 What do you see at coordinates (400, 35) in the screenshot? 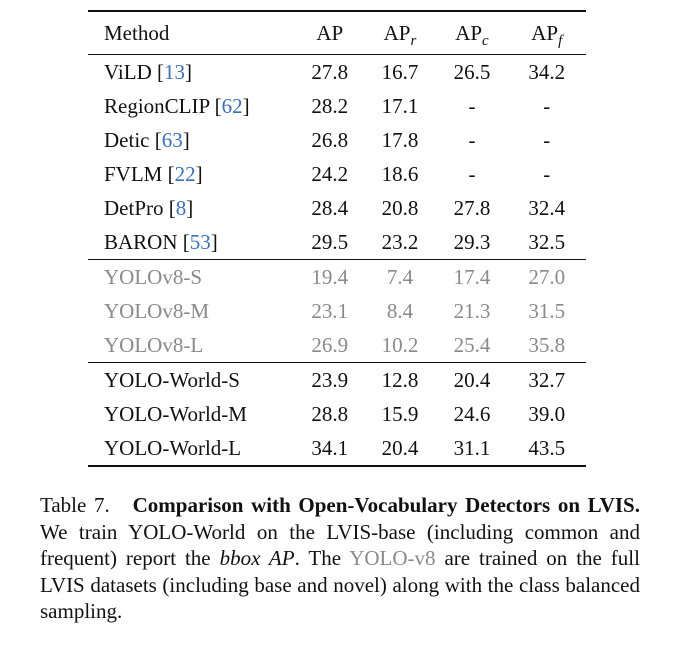
I see `header-ap-r: APr` at bounding box center [400, 35].